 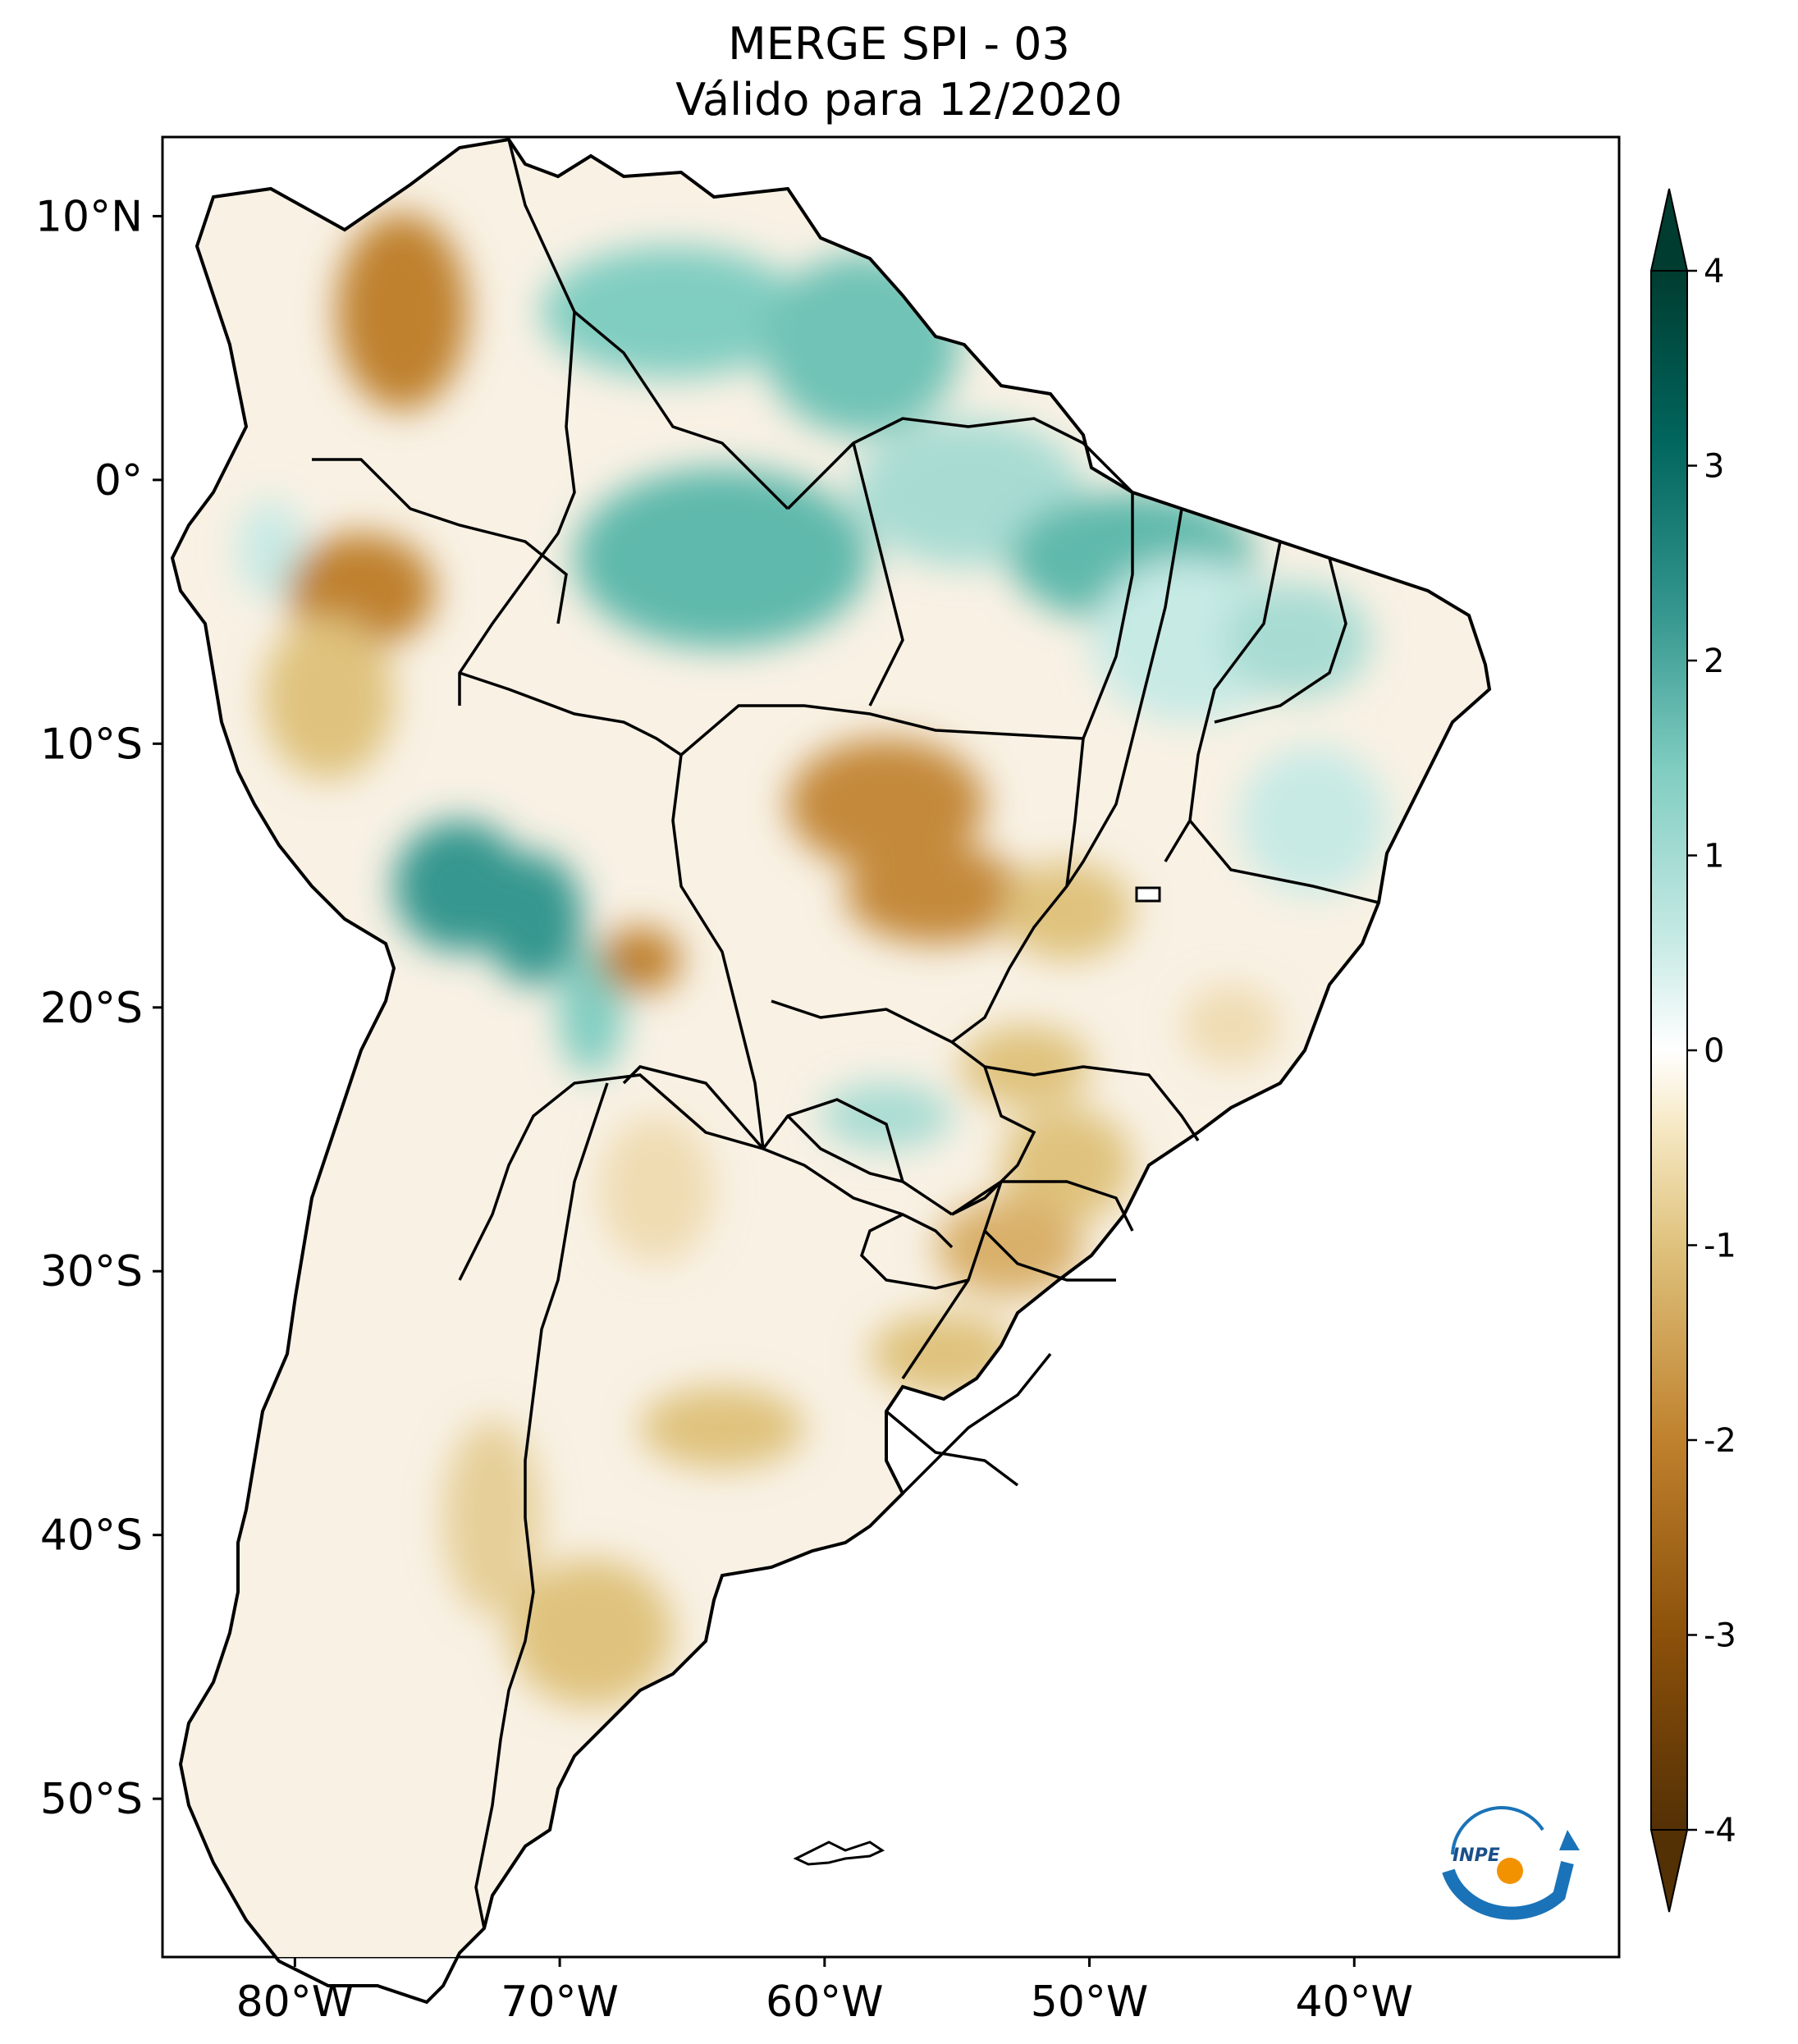 I want to click on colorbar-tick-label: 0, so click(x=1714, y=1051).